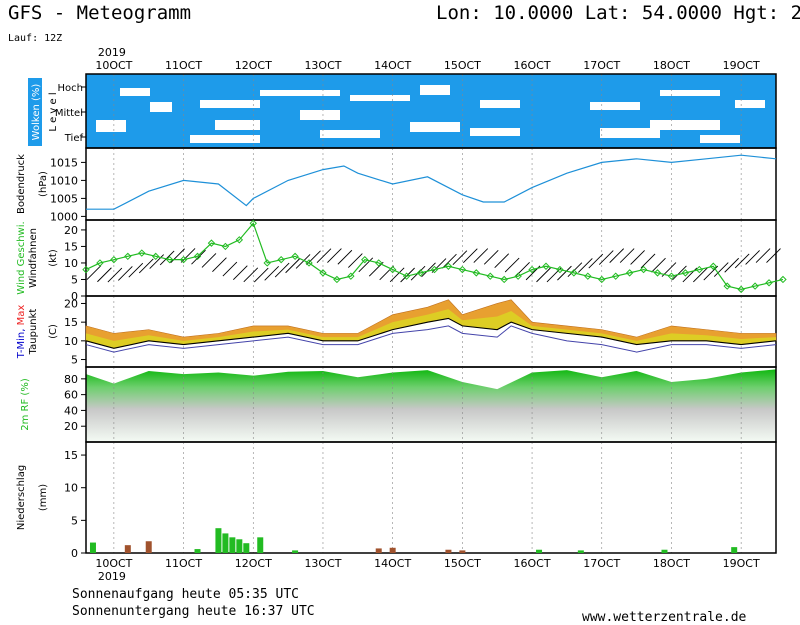 This screenshot has width=800, height=625. What do you see at coordinates (74, 553) in the screenshot?
I see `precip-tick-label: 0` at bounding box center [74, 553].